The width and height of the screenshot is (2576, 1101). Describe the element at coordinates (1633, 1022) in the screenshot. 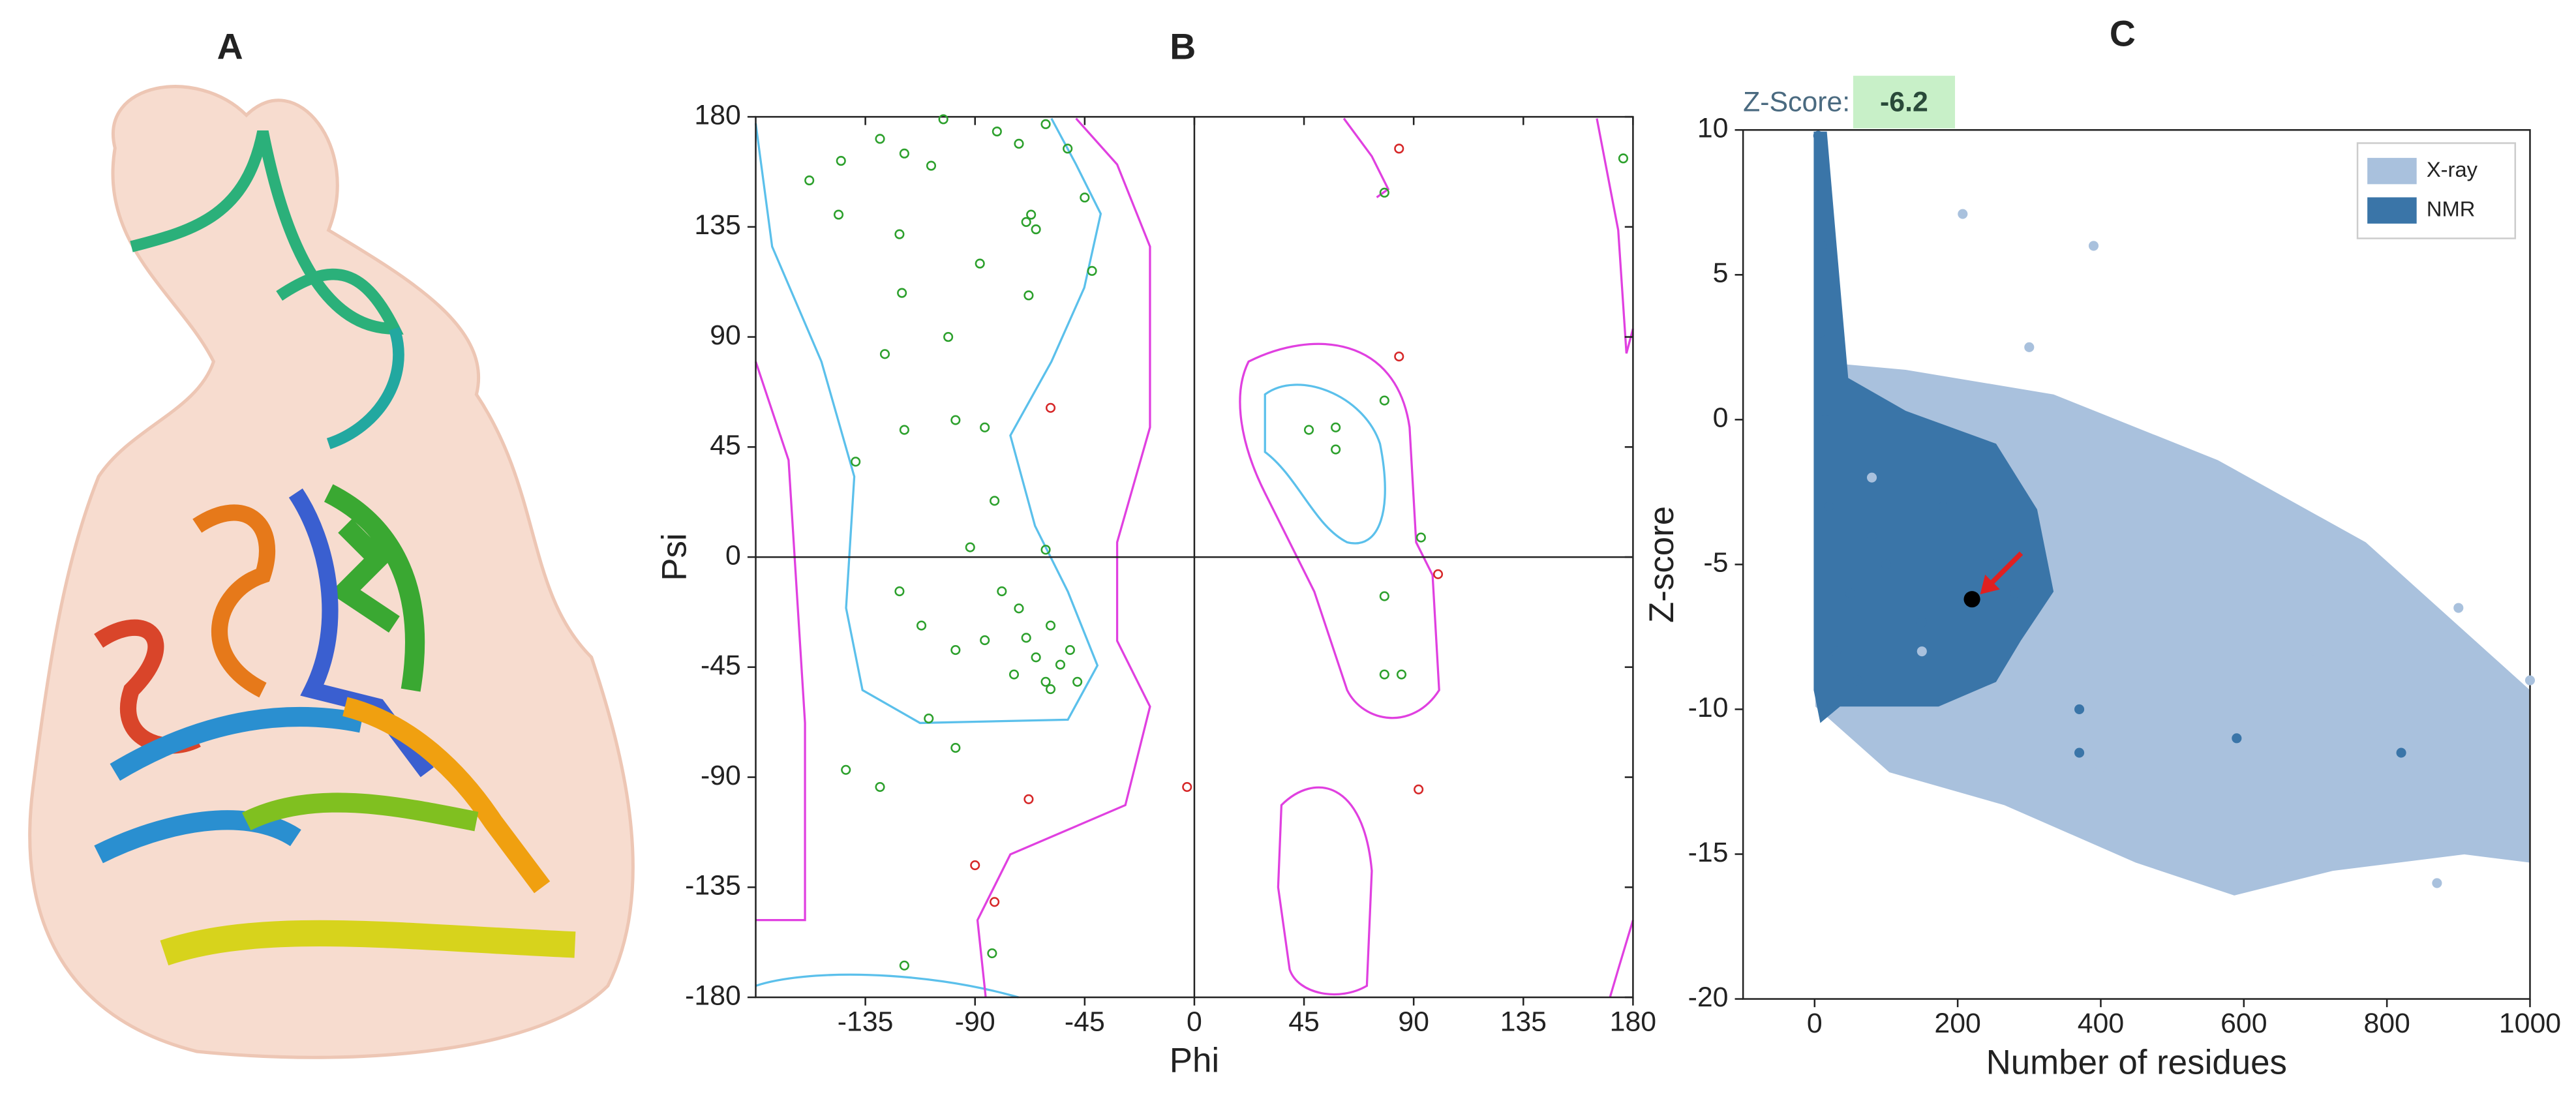

I see `x-tick-label: 180` at that location.